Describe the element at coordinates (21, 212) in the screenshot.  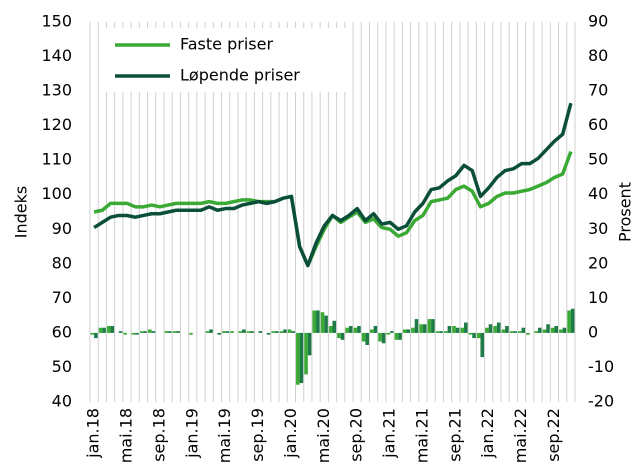
I see `y-axis-title: Indeks` at that location.